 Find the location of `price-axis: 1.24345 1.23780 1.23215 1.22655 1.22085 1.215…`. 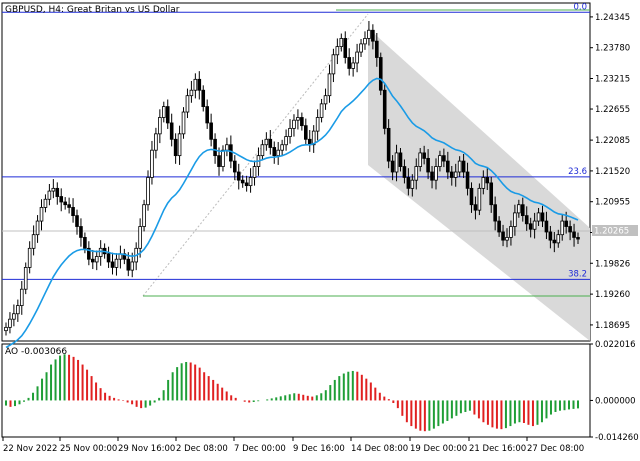

price-axis: 1.24345 1.23780 1.23215 1.22655 1.22085 1.215… is located at coordinates (610, 172).